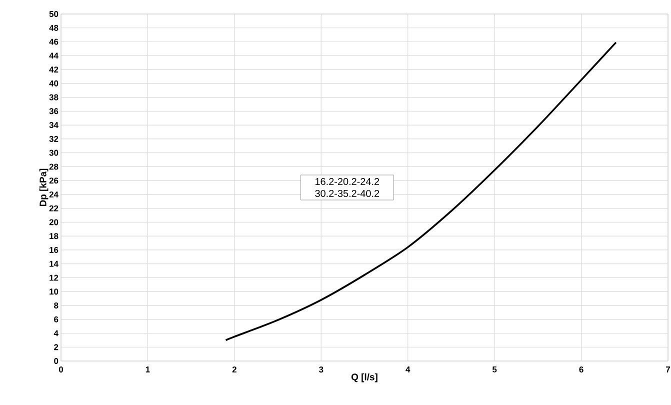 Image resolution: width=671 pixels, height=405 pixels. What do you see at coordinates (53, 139) in the screenshot?
I see `y-tick-label: 32` at bounding box center [53, 139].